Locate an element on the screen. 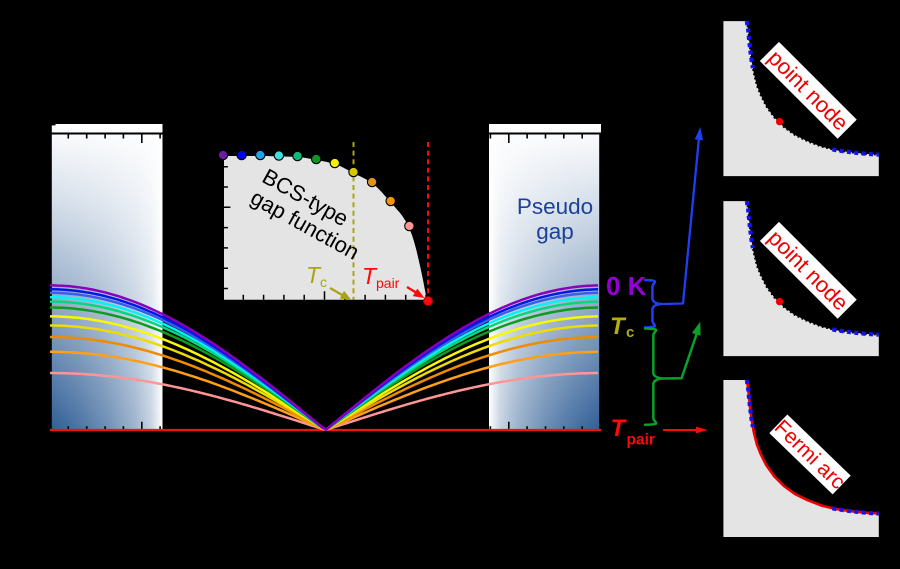 The width and height of the screenshot is (900, 569). svg-text: Pseudo is located at coordinates (555, 206).